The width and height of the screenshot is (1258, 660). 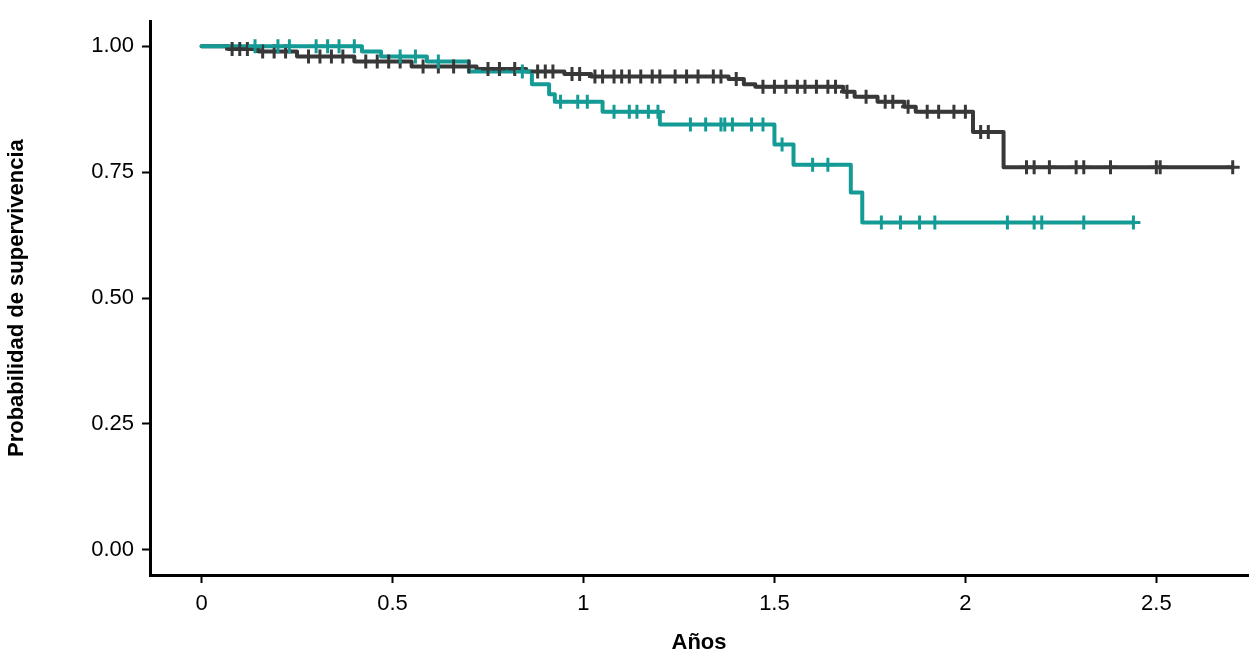 I want to click on x-tick-label: 0, so click(x=201, y=603).